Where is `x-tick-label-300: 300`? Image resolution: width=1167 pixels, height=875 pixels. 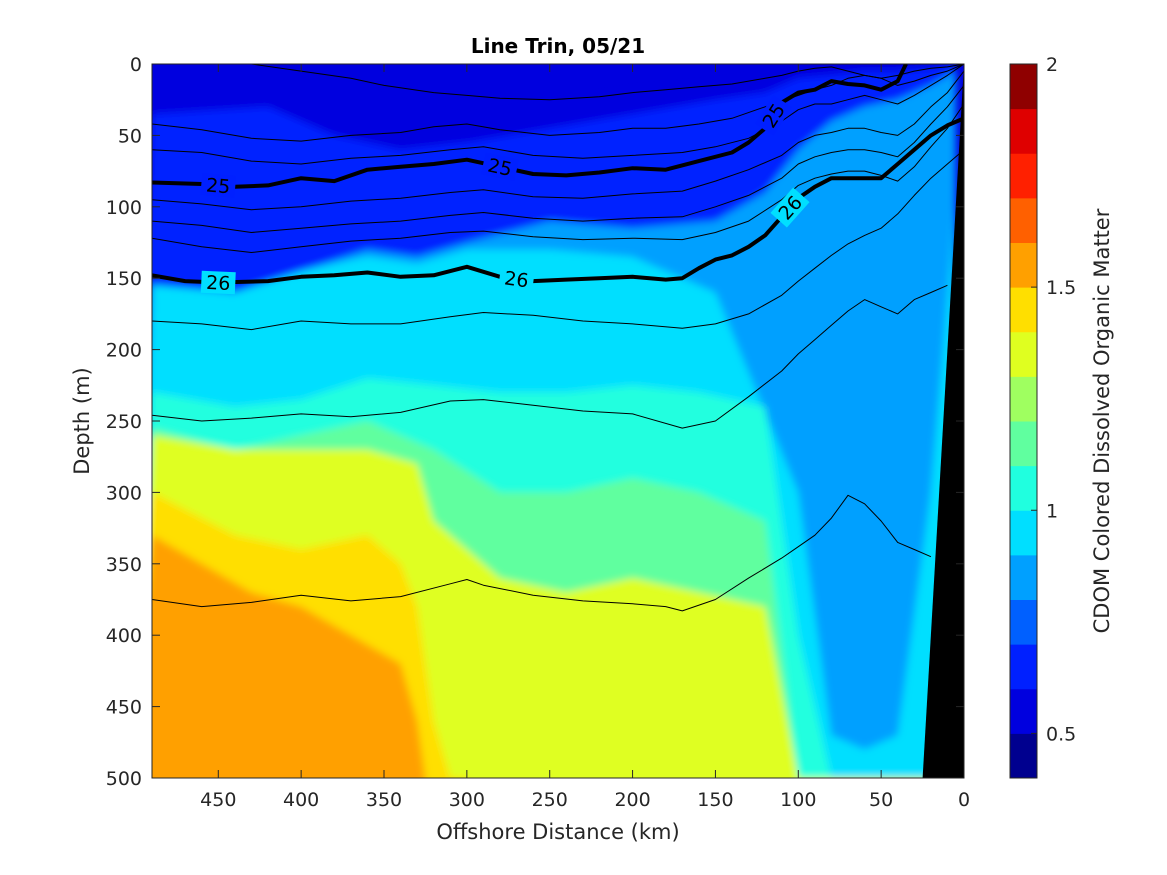
x-tick-label-300: 300 is located at coordinates (467, 800).